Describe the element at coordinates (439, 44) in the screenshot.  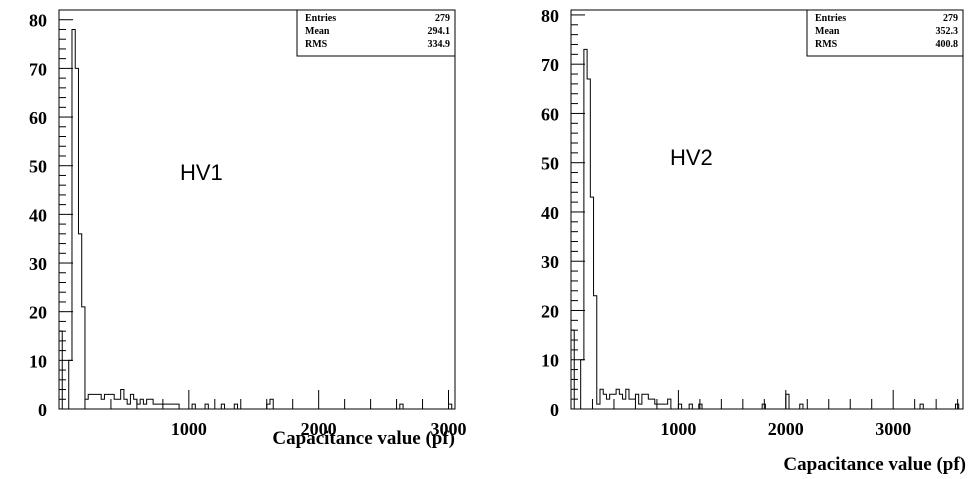
I see `stats-value: 334.9` at that location.